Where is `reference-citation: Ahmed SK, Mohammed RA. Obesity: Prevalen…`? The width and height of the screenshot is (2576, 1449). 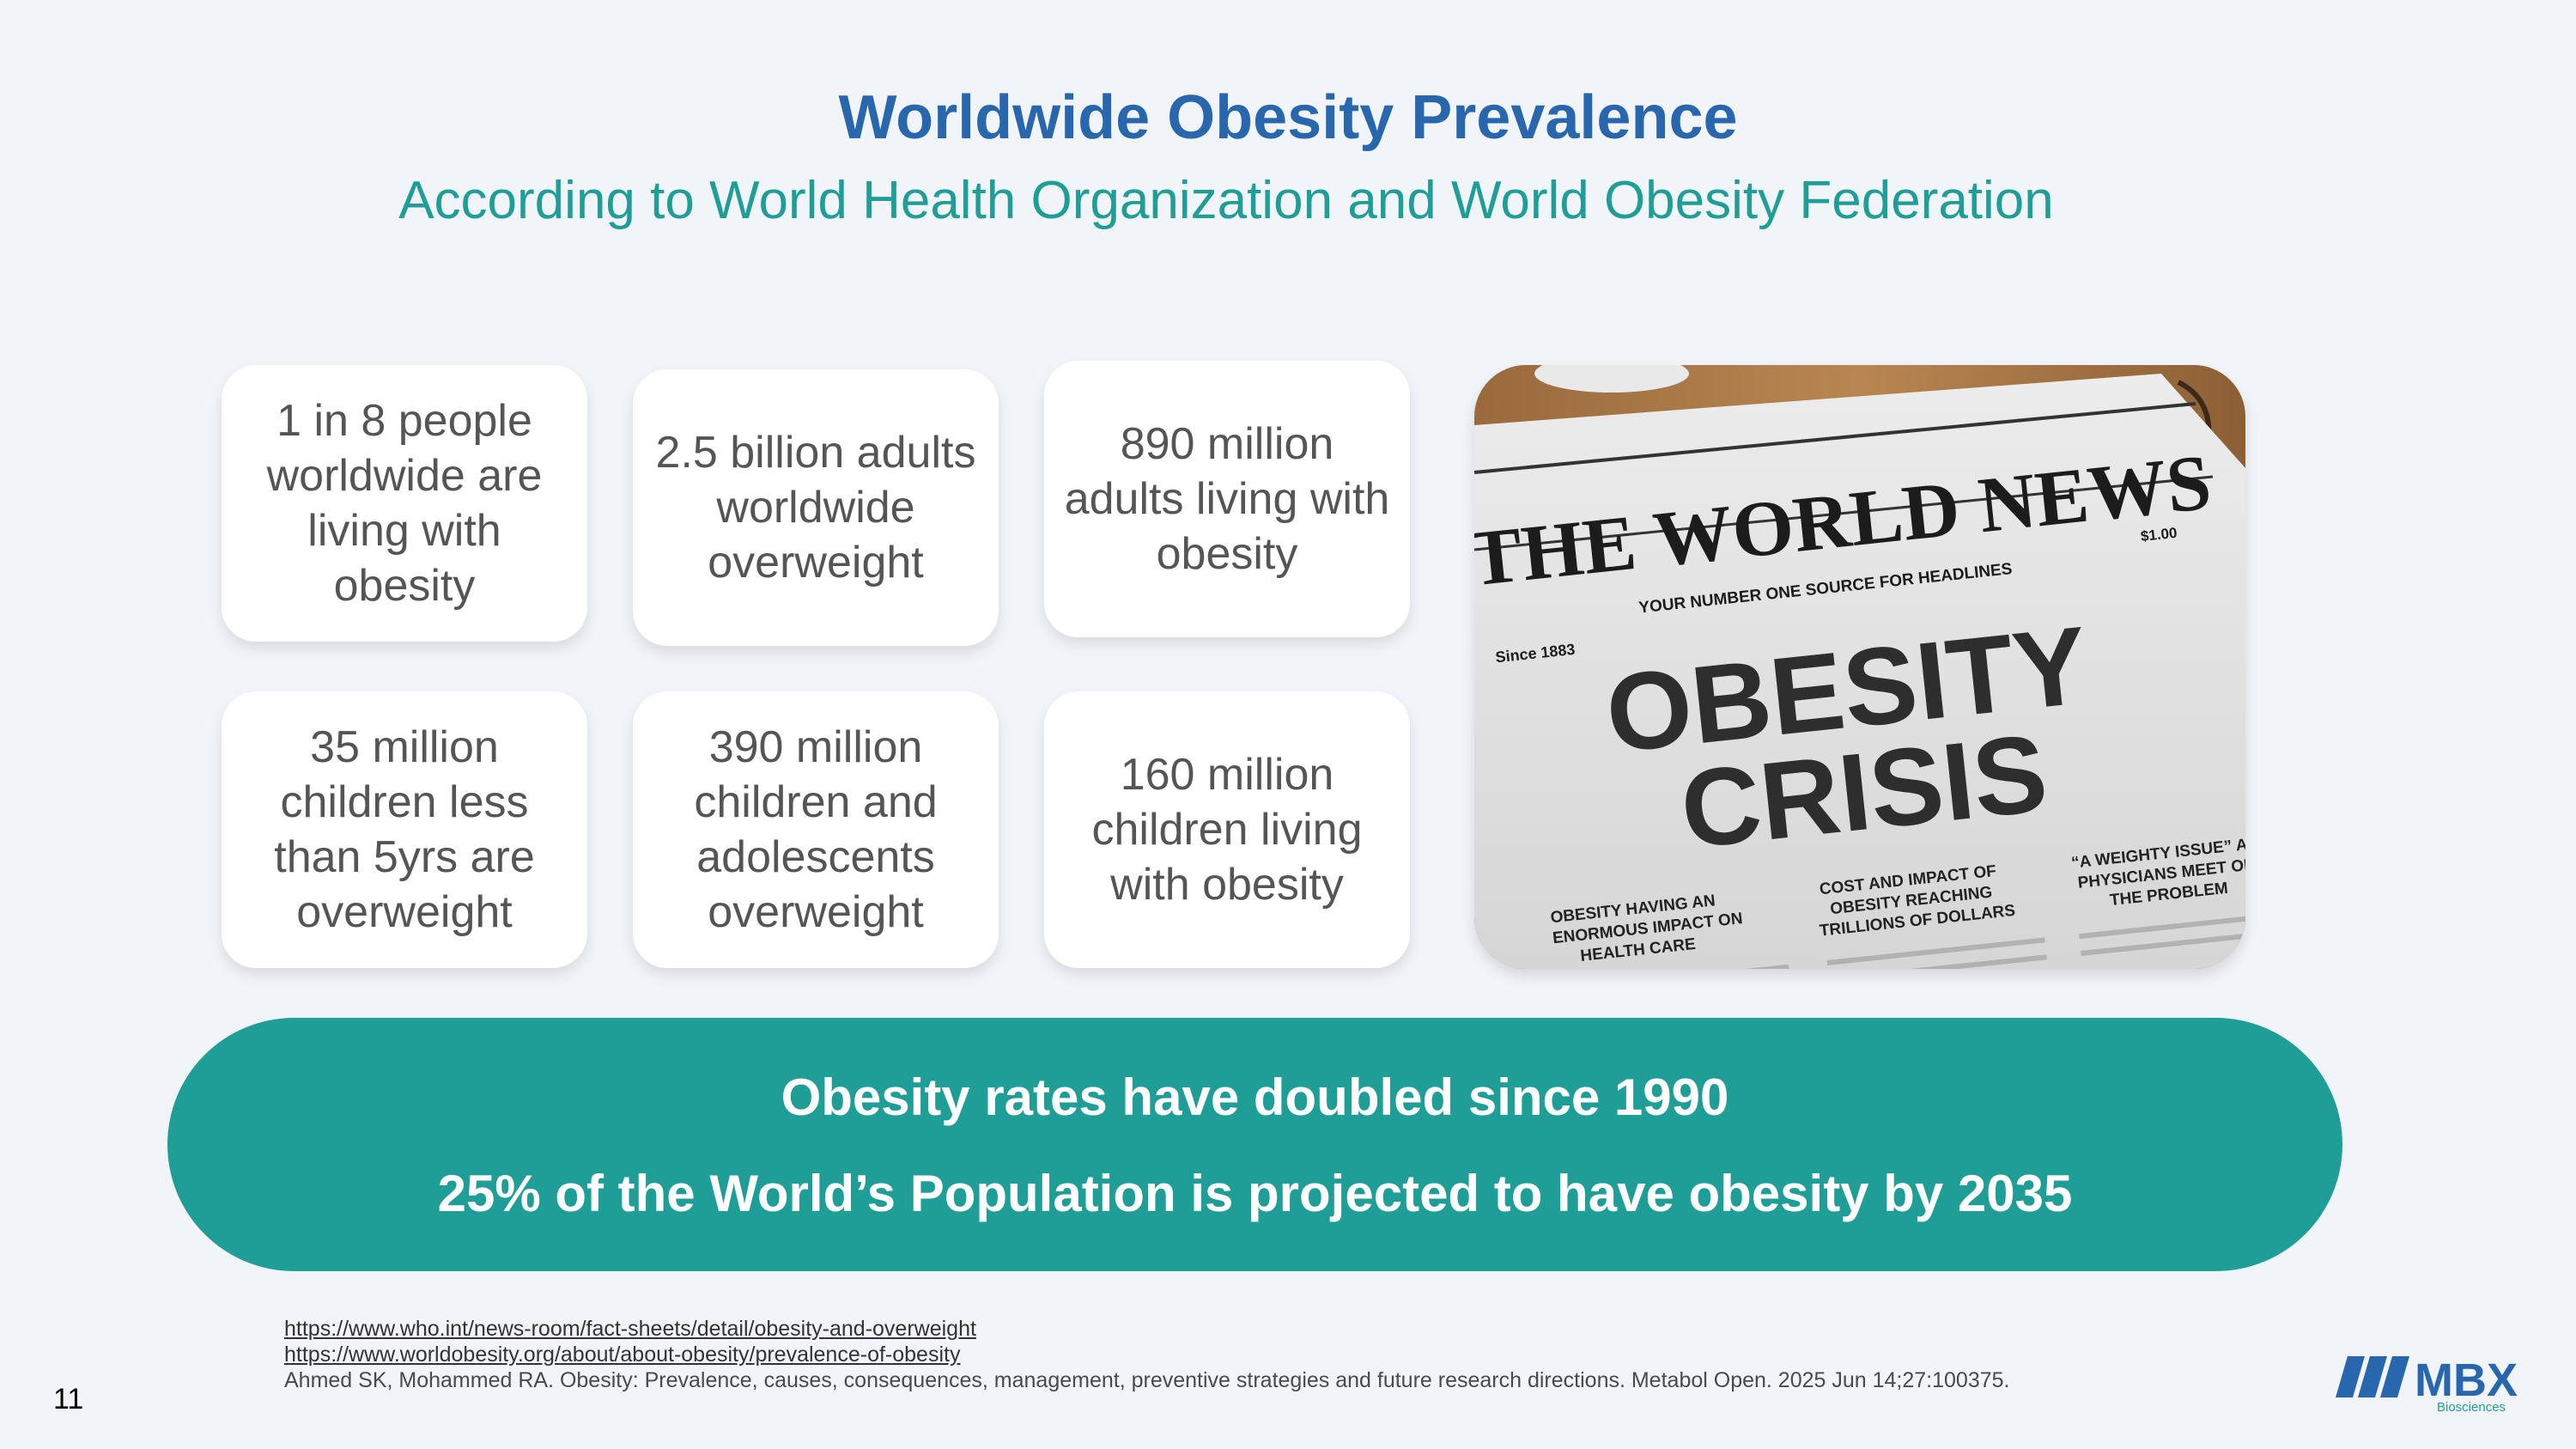 reference-citation: Ahmed SK, Mohammed RA. Obesity: Prevalen… is located at coordinates (1147, 1380).